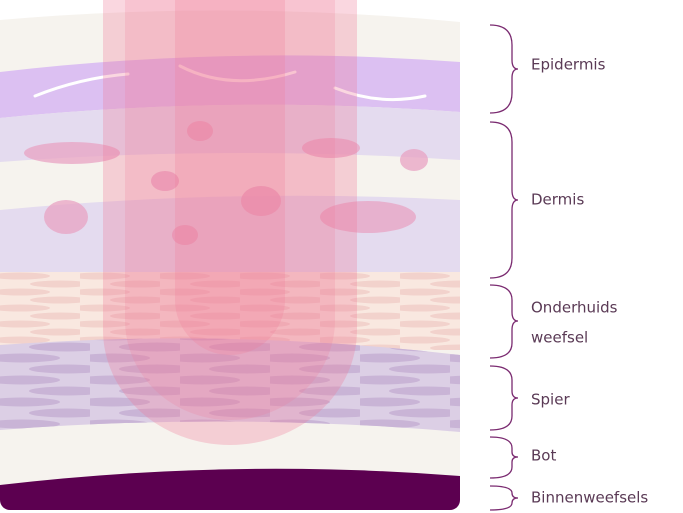 This screenshot has width=683, height=513. Describe the element at coordinates (589, 498) in the screenshot. I see `layer-label: Binnenweefsels` at that location.